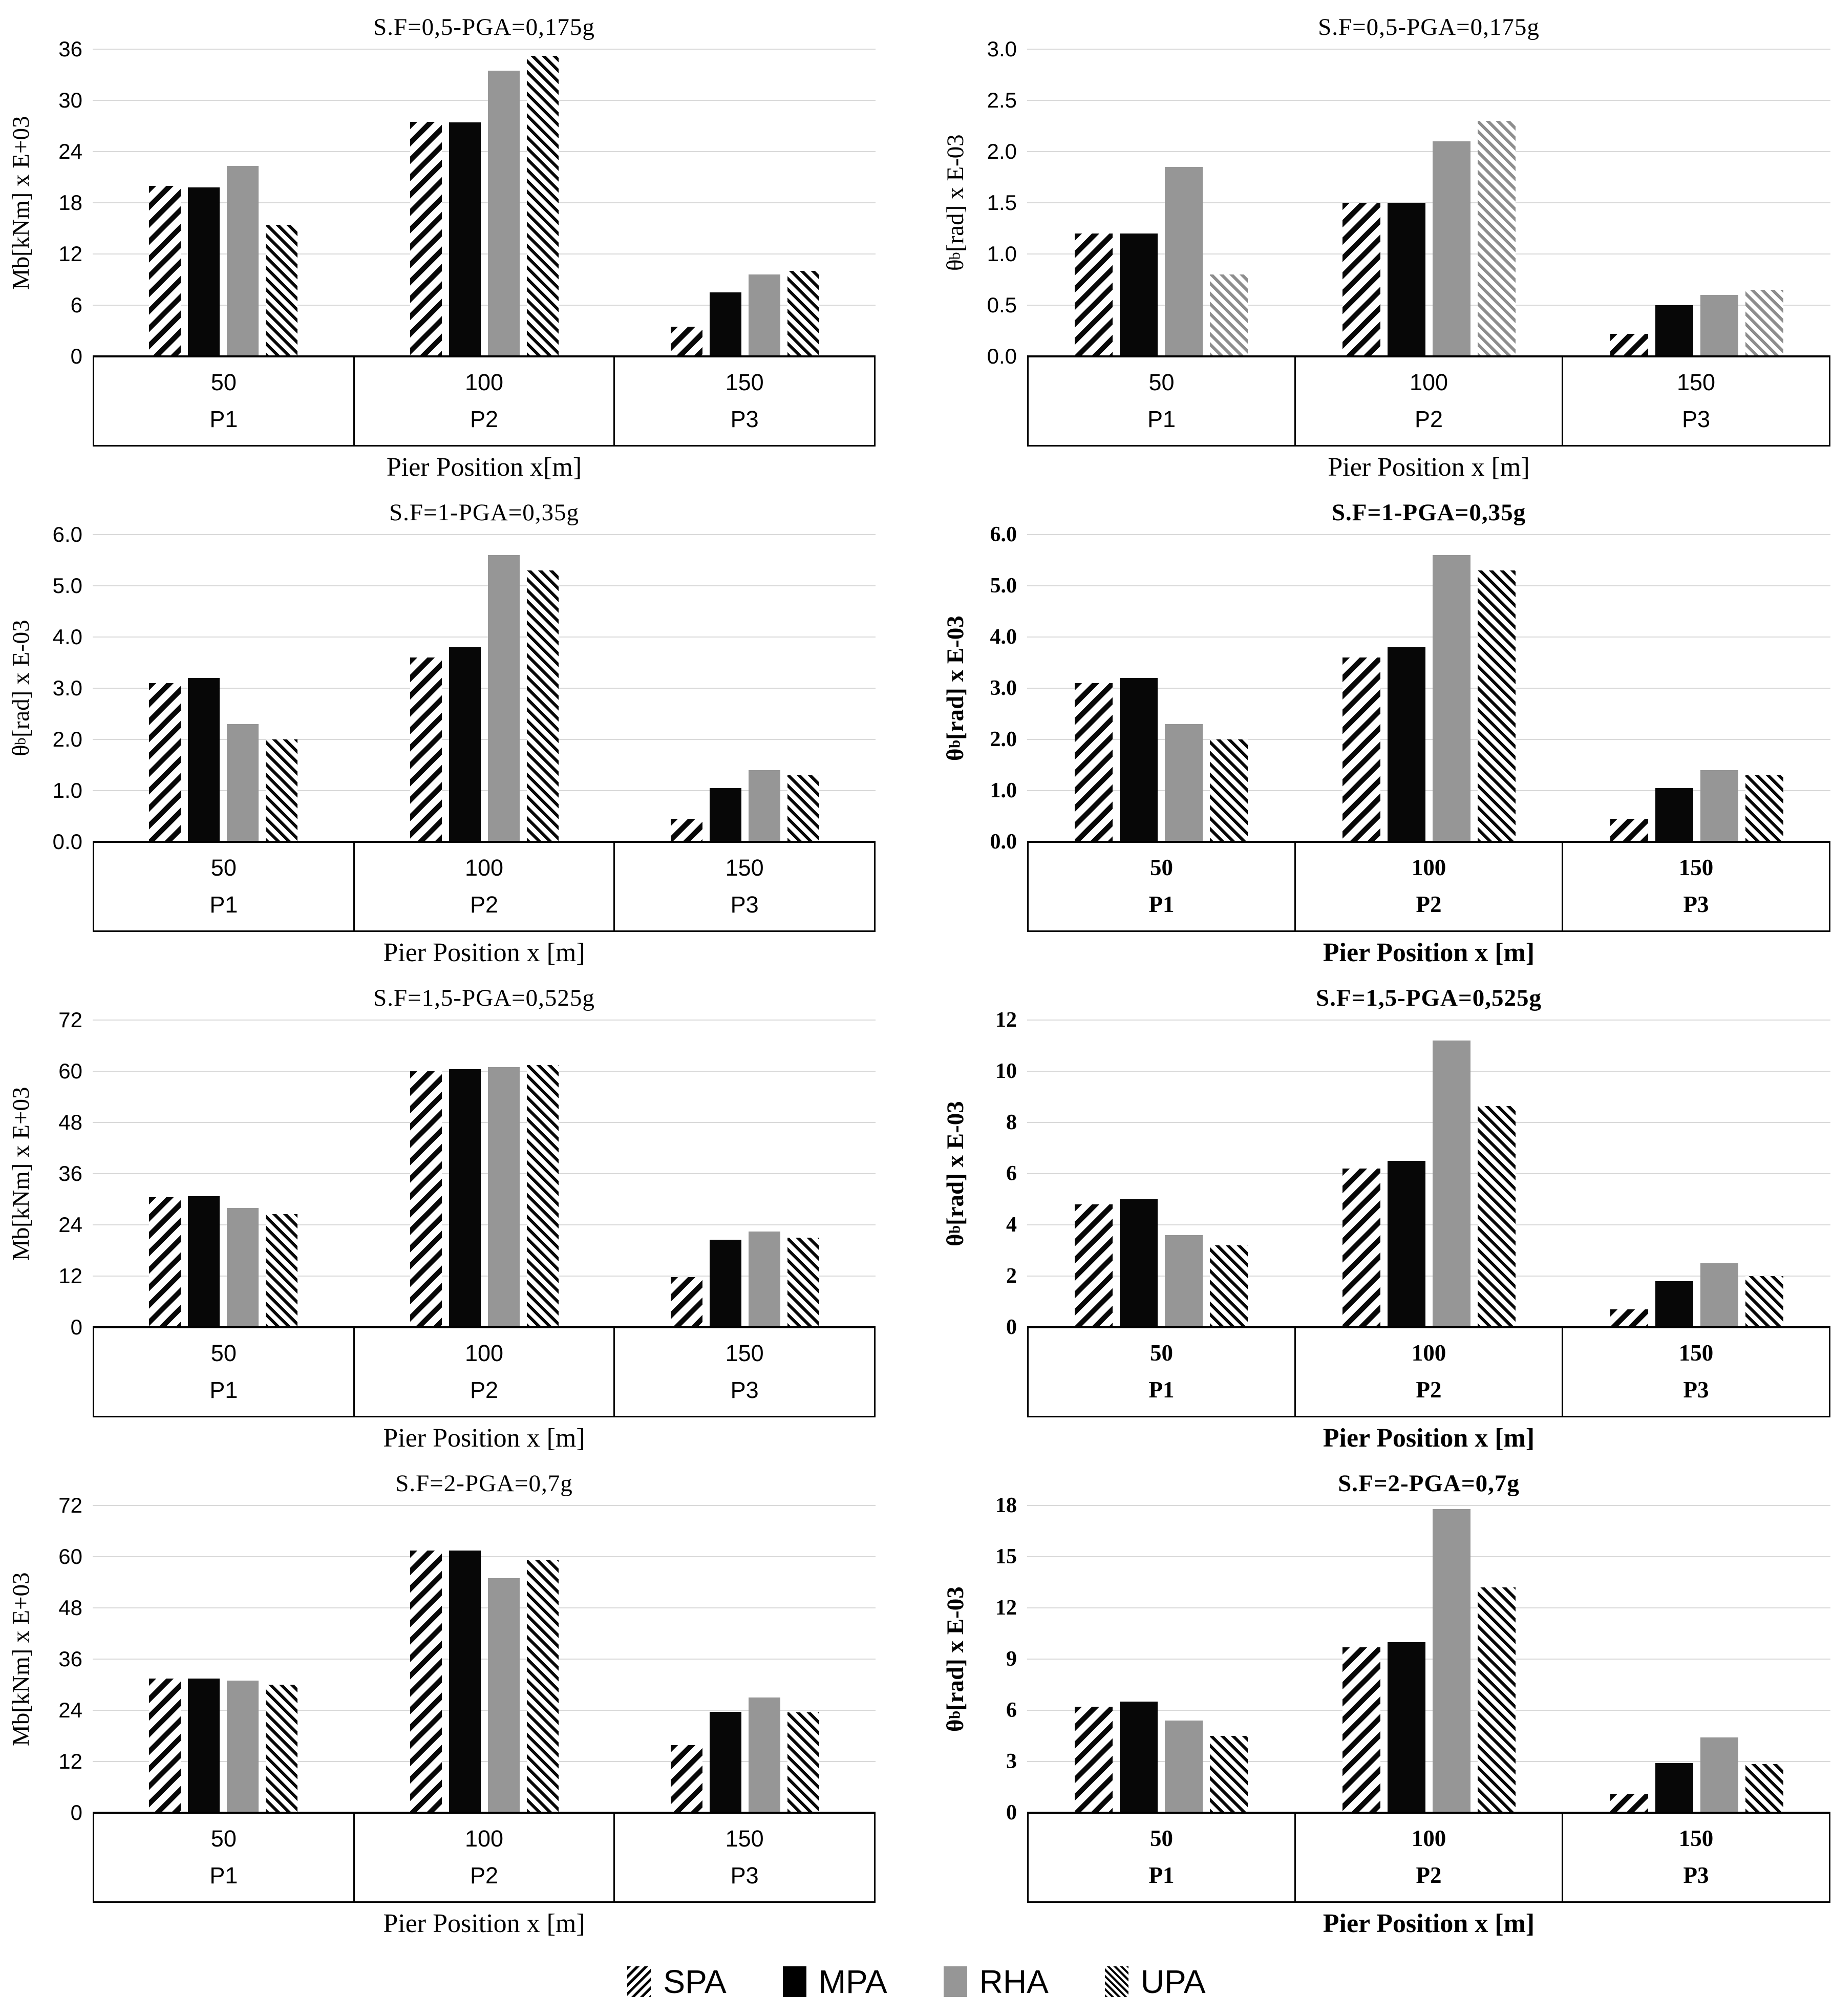  I want to click on y-axis-ticks: 0.0 0.5 1.0 1.5 2.0 2.5 3.0, so click(1000, 202).